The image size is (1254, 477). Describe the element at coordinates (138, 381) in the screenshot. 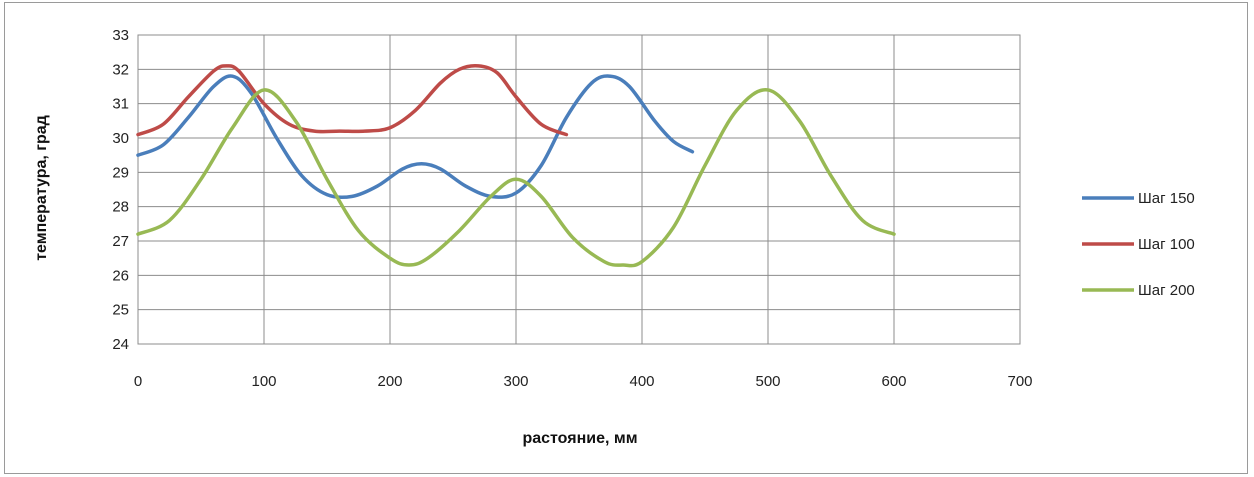

I see `x-tick-label: 0` at that location.